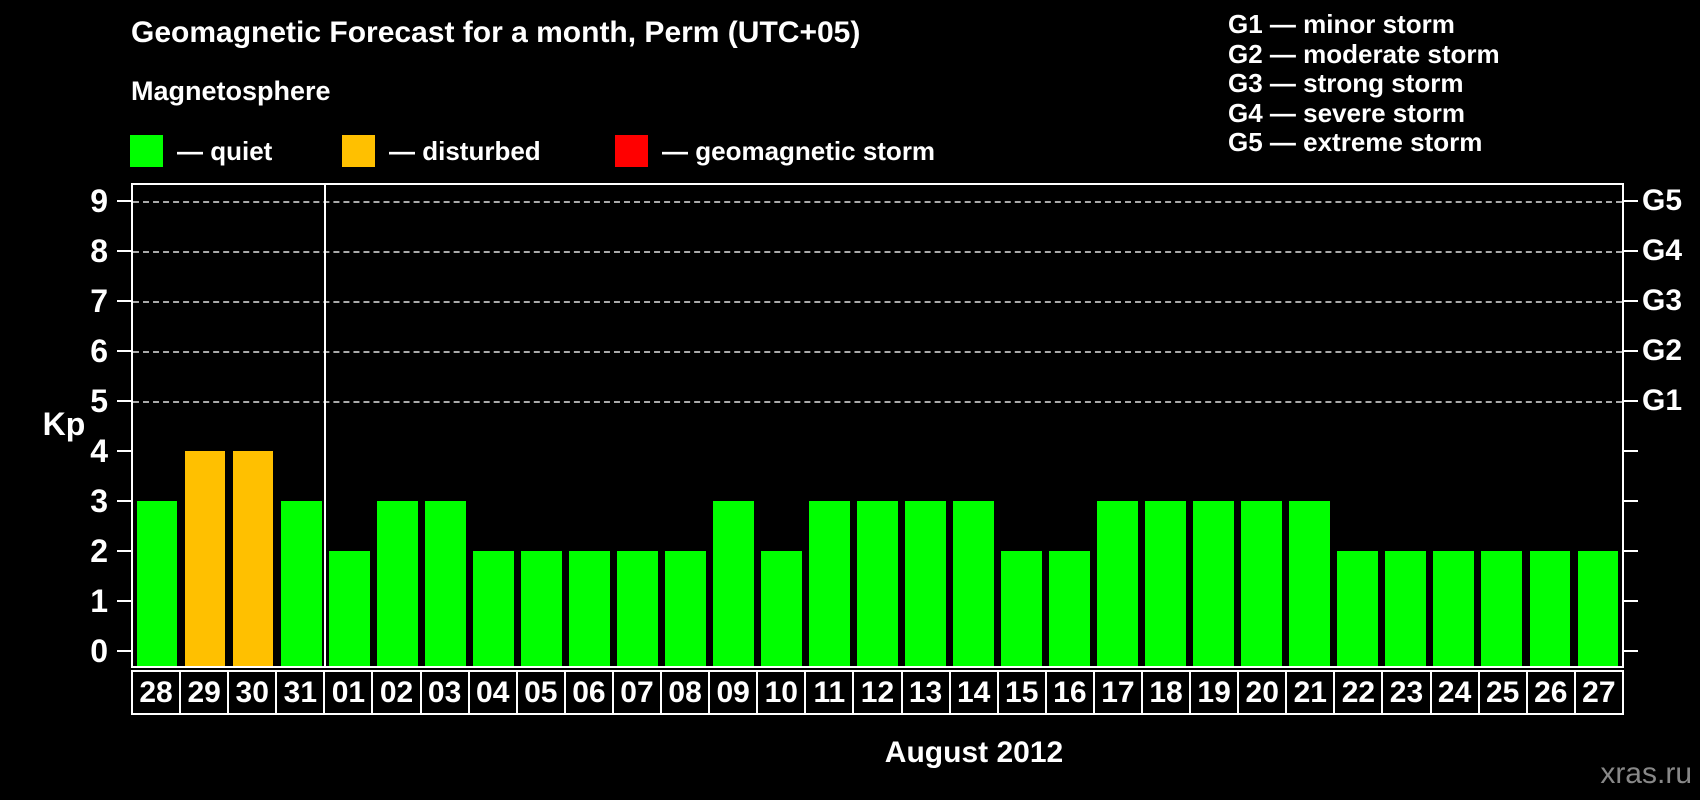  I want to click on y-axis-label-2: 2, so click(99, 551).